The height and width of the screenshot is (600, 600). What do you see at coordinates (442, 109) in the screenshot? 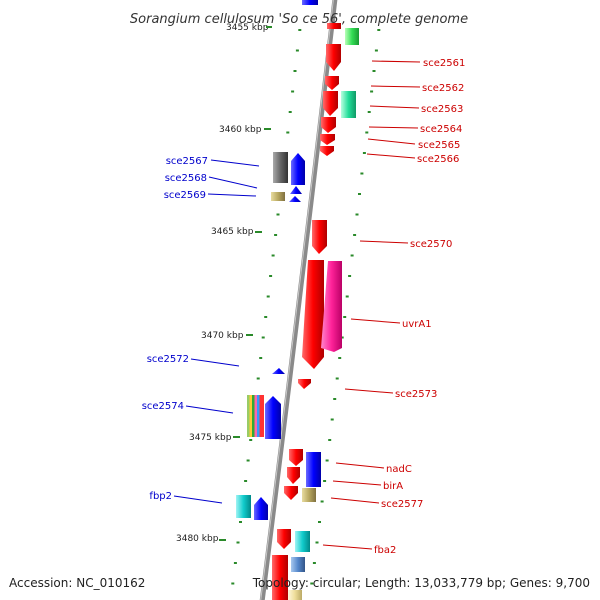
I see `gene-label-sce2563: sce2563` at bounding box center [442, 109].